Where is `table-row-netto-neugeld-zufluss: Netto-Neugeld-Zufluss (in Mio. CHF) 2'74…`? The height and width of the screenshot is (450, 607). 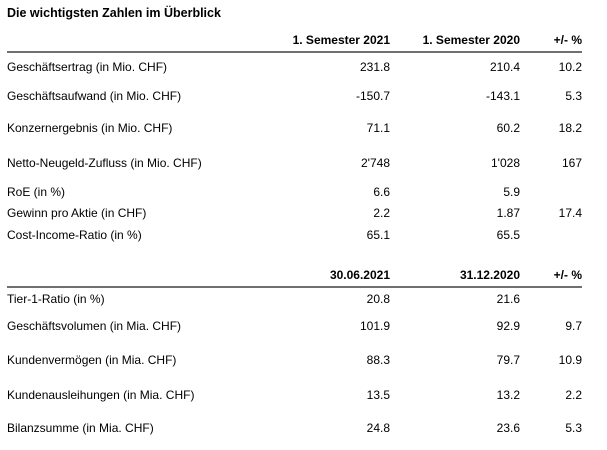 table-row-netto-neugeld-zufluss: Netto-Neugeld-Zufluss (in Mio. CHF) 2'74… is located at coordinates (294, 163).